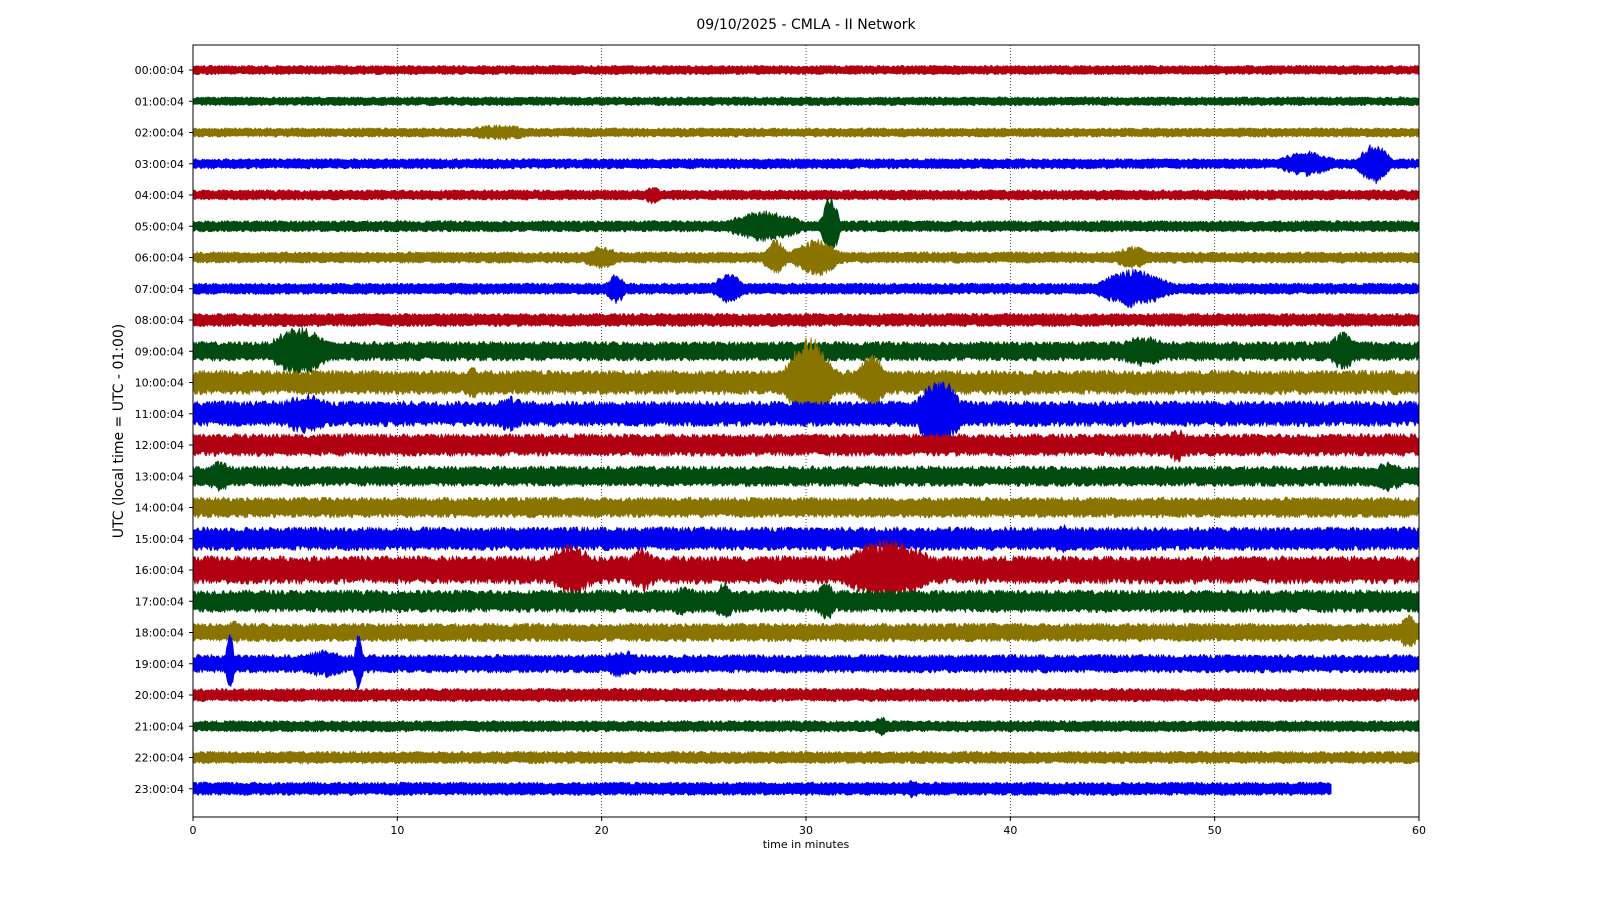 This screenshot has height=900, width=1600. What do you see at coordinates (159, 601) in the screenshot?
I see `y-tick-label: 17:00:04` at bounding box center [159, 601].